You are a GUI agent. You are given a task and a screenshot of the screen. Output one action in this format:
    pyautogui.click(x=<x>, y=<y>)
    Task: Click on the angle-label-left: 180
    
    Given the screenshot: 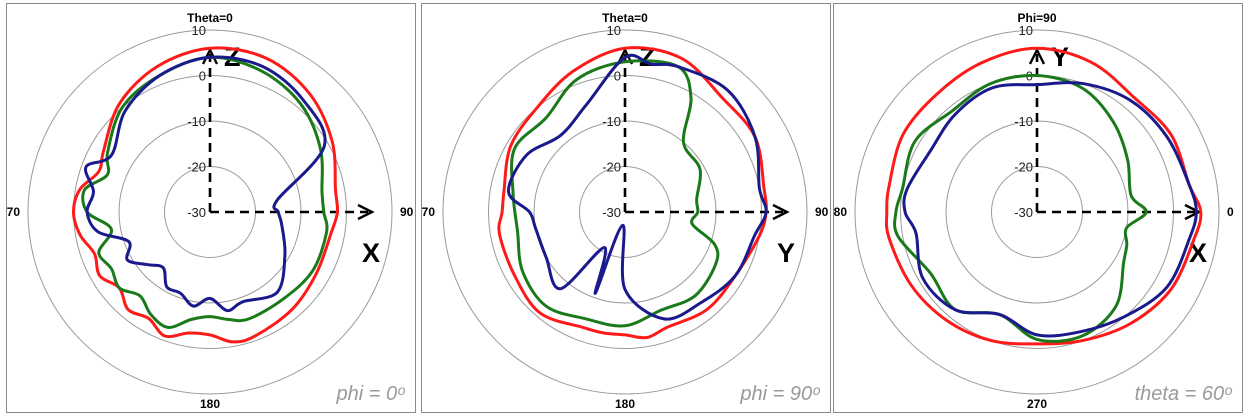 What is the action you would take?
    pyautogui.click(x=840, y=212)
    